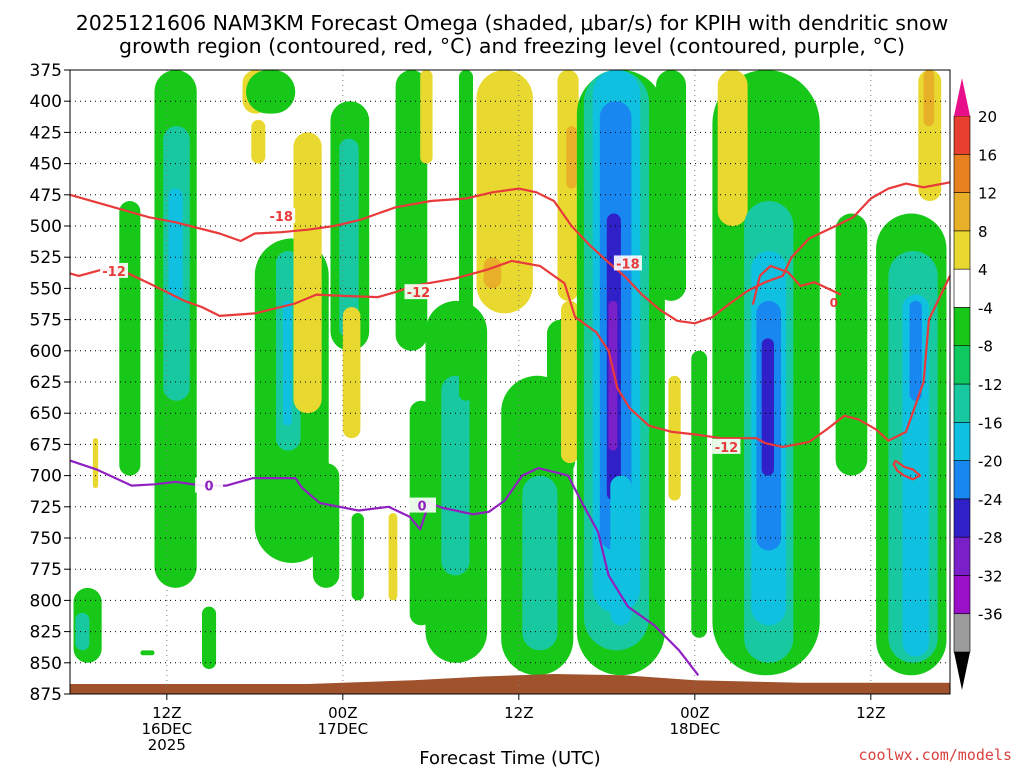  I want to click on colorbar-label: 4, so click(983, 270).